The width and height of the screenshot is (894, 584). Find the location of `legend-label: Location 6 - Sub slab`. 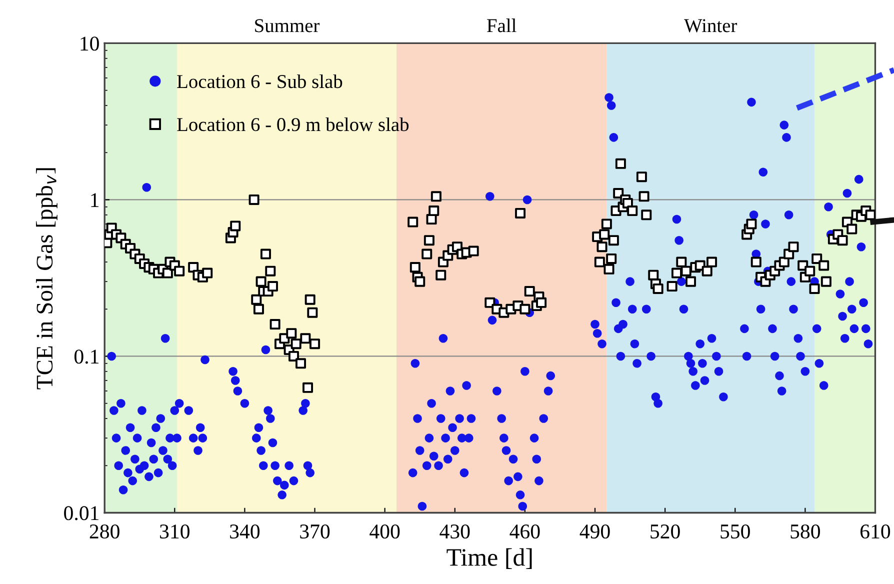

legend-label: Location 6 - Sub slab is located at coordinates (259, 81).